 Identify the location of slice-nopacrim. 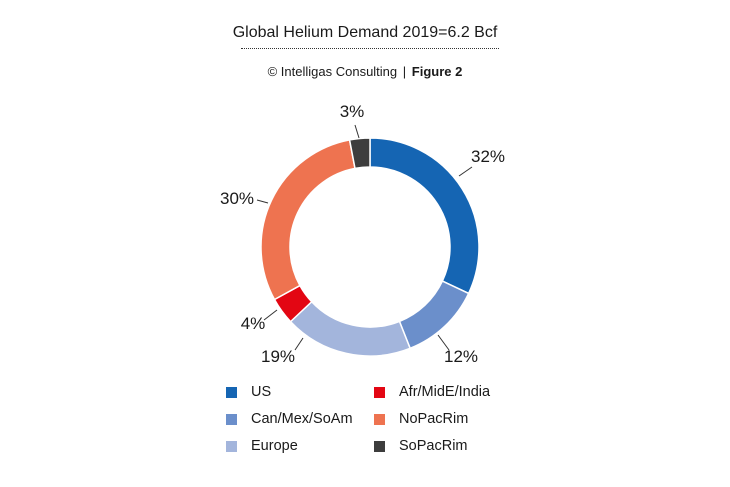
(308, 220).